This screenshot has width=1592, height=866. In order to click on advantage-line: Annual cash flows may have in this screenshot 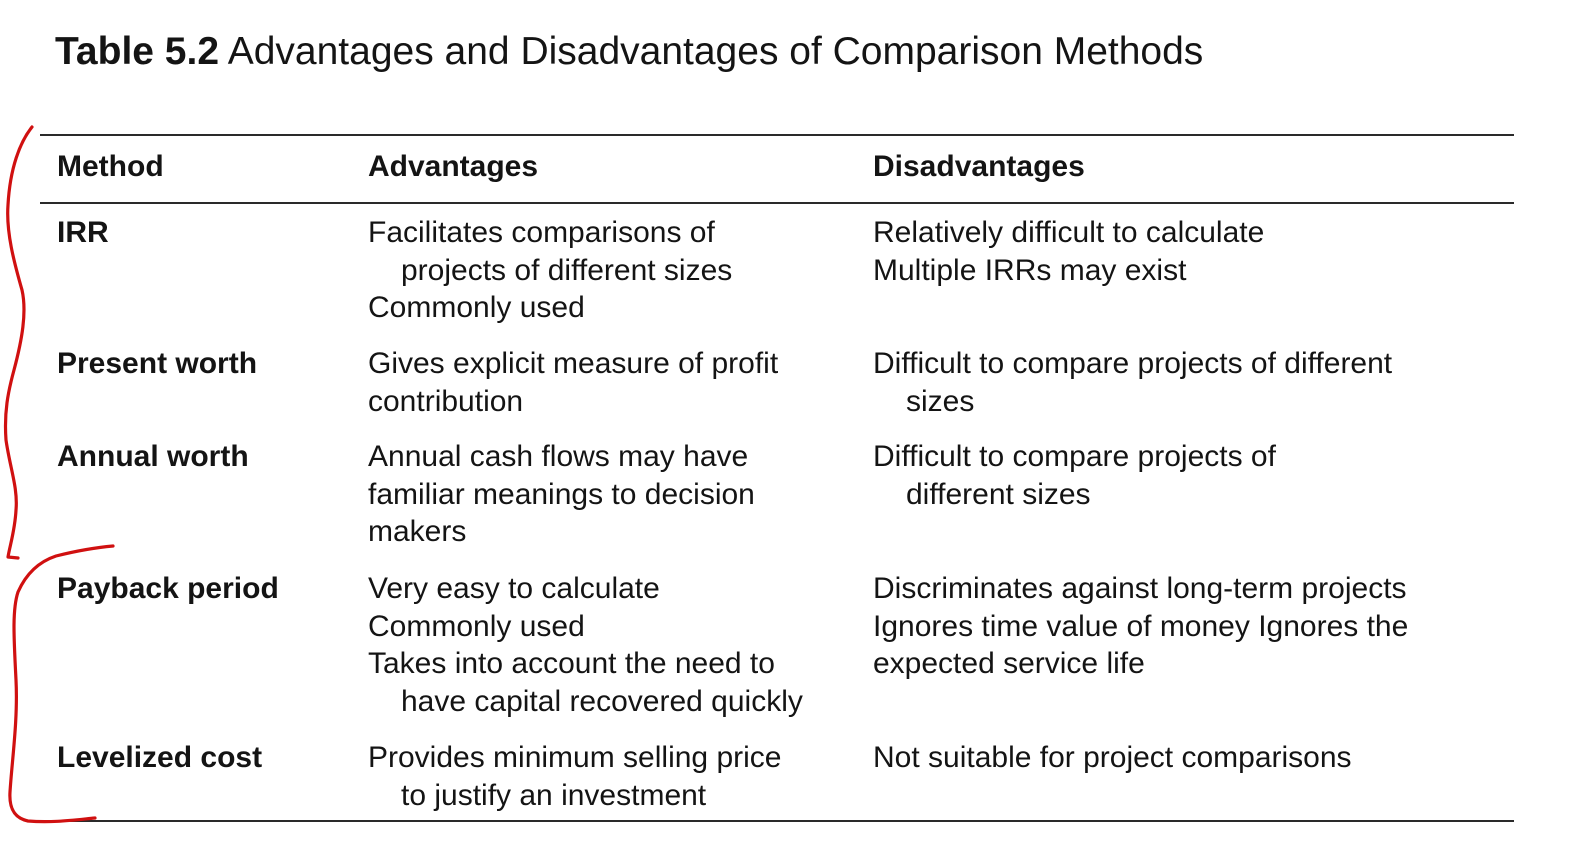, I will do `click(558, 456)`.